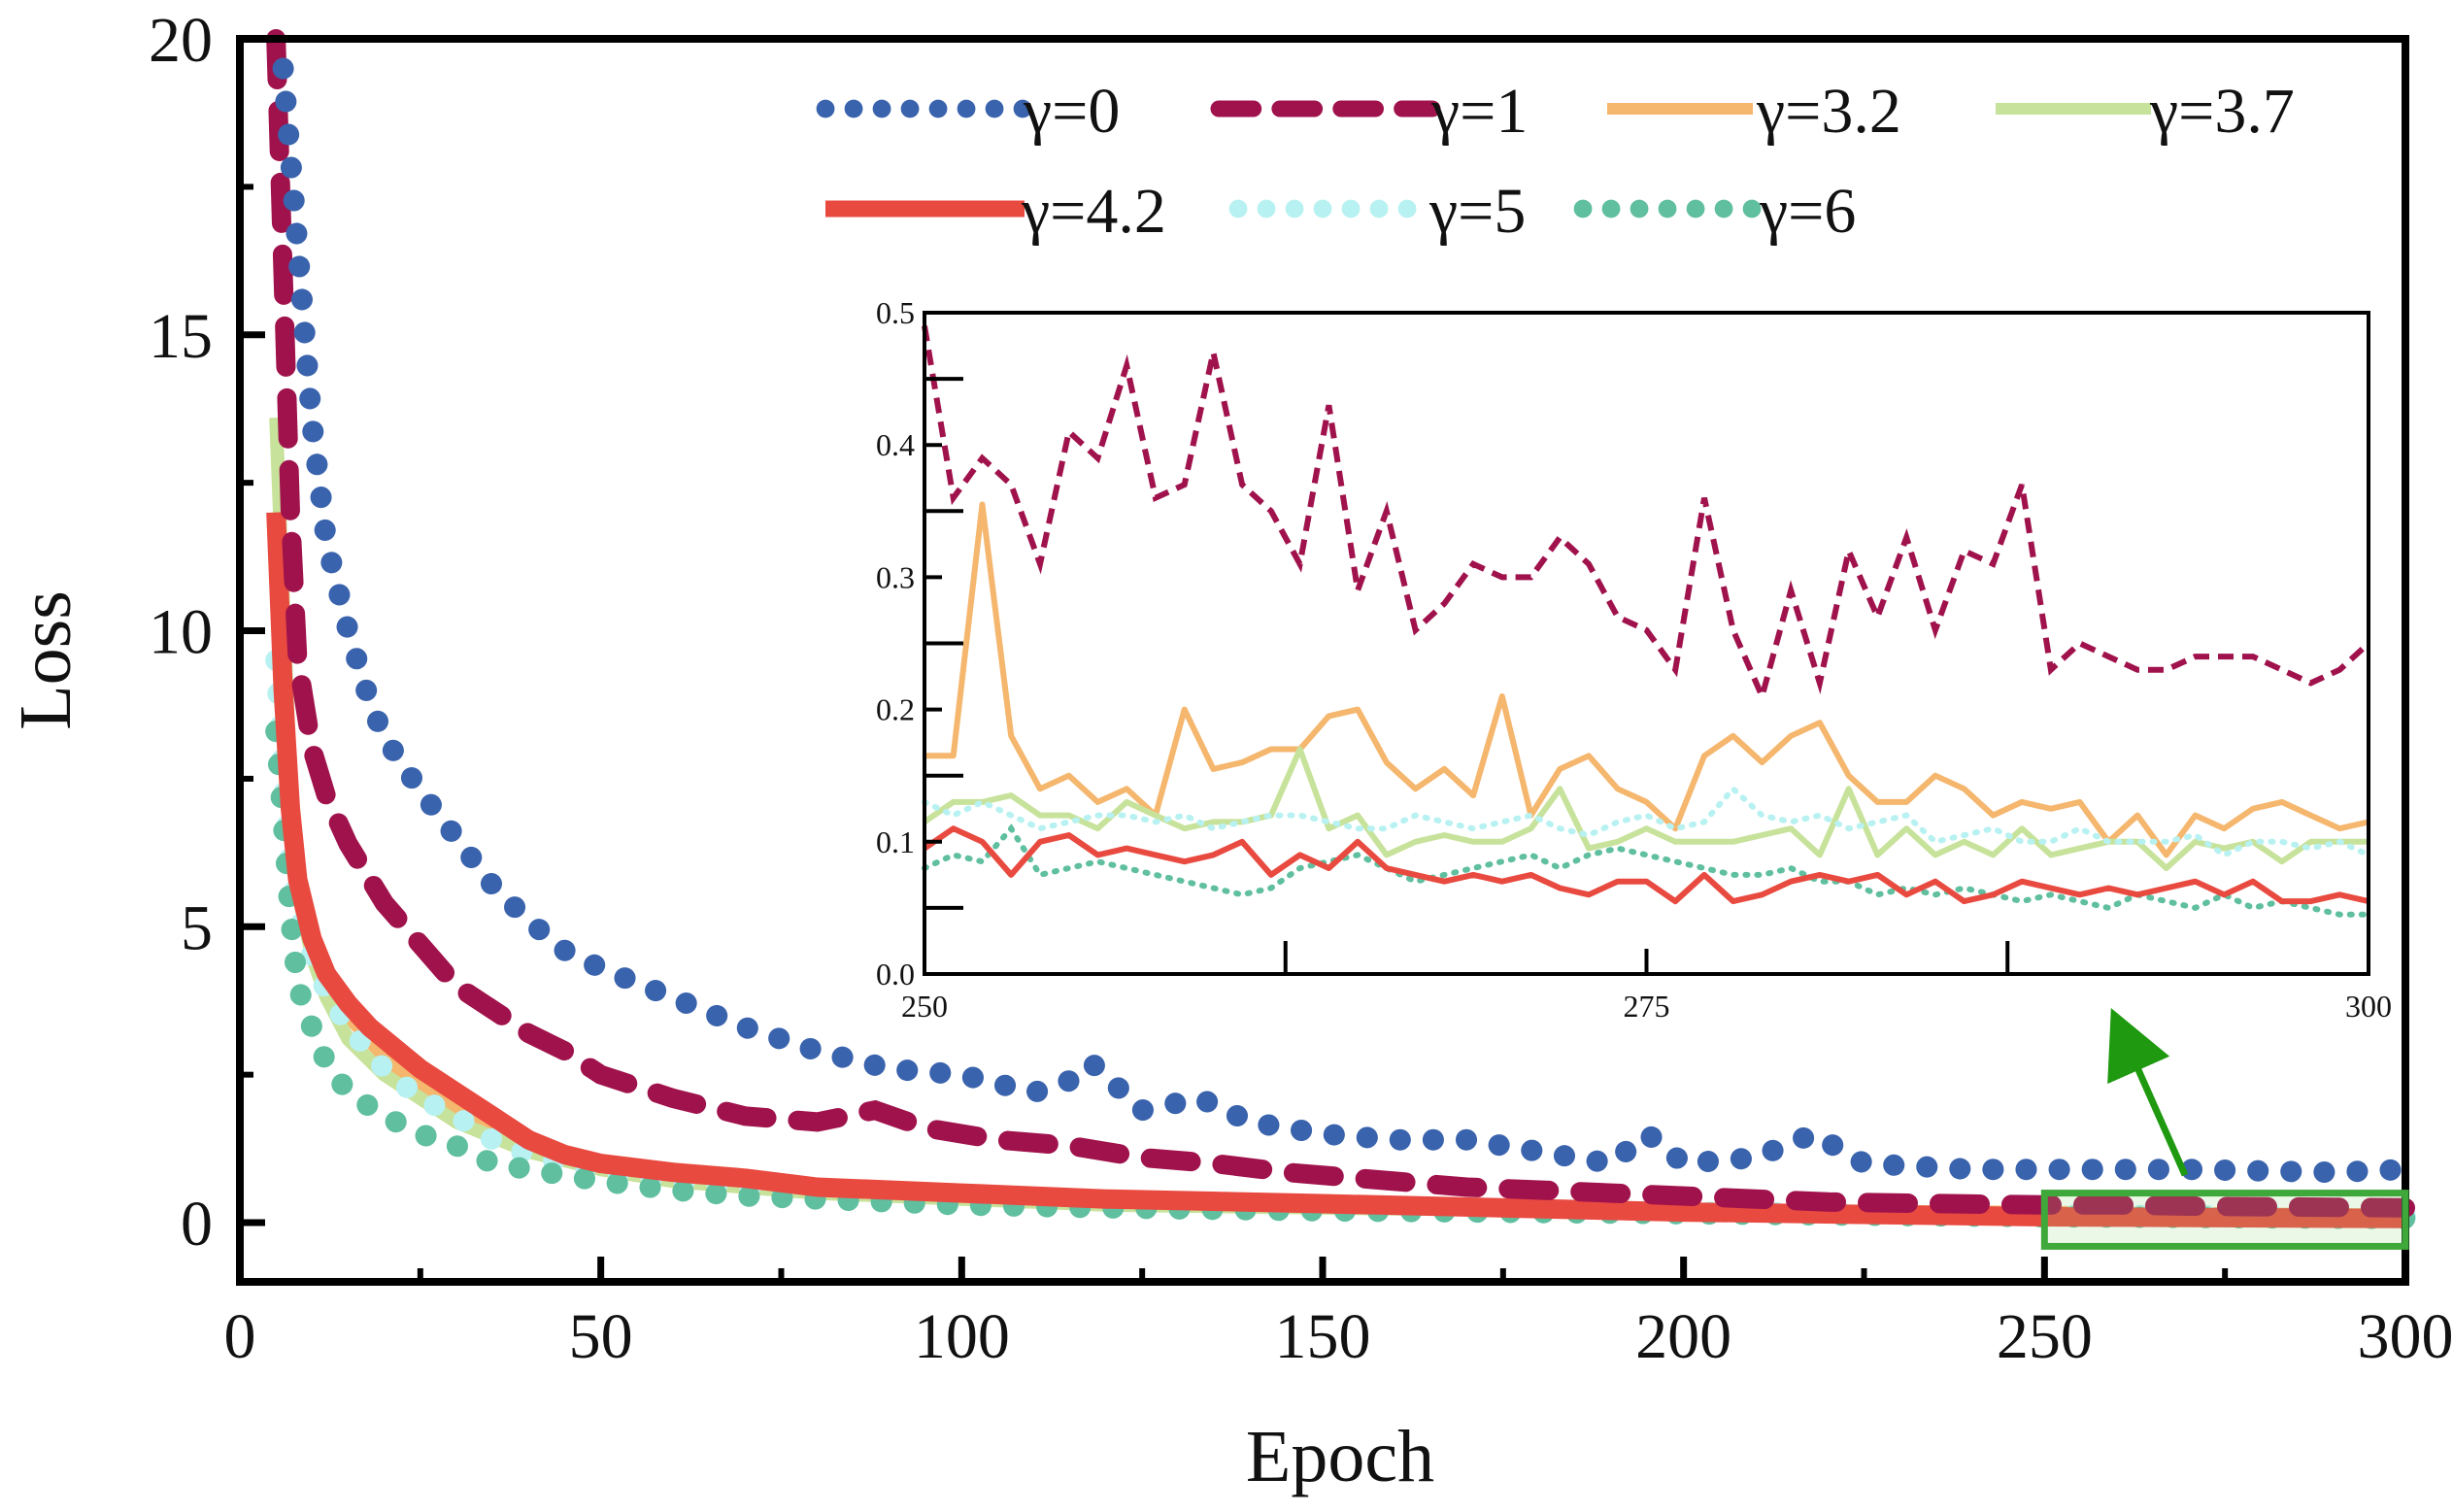 The height and width of the screenshot is (1512, 2453). What do you see at coordinates (181, 632) in the screenshot?
I see `y-tick-label: 10` at bounding box center [181, 632].